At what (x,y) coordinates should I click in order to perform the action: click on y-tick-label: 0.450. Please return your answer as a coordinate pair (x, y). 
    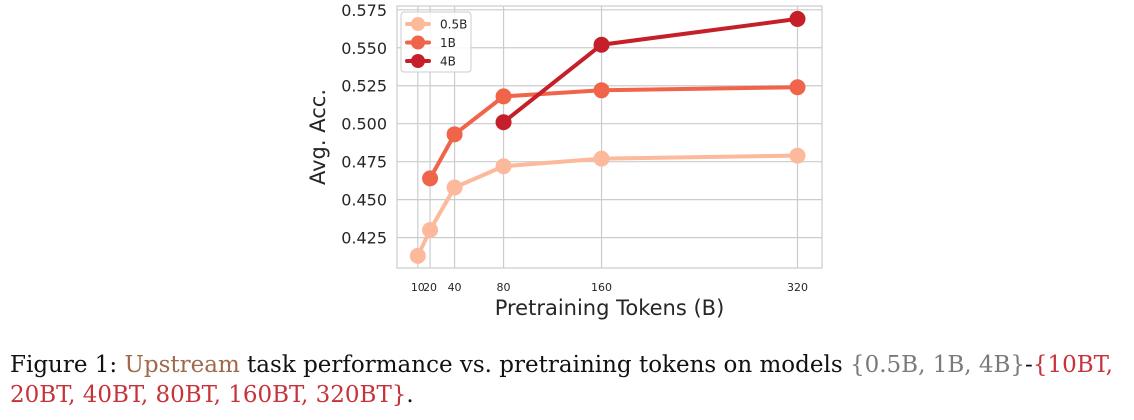
    Looking at the image, I should click on (364, 200).